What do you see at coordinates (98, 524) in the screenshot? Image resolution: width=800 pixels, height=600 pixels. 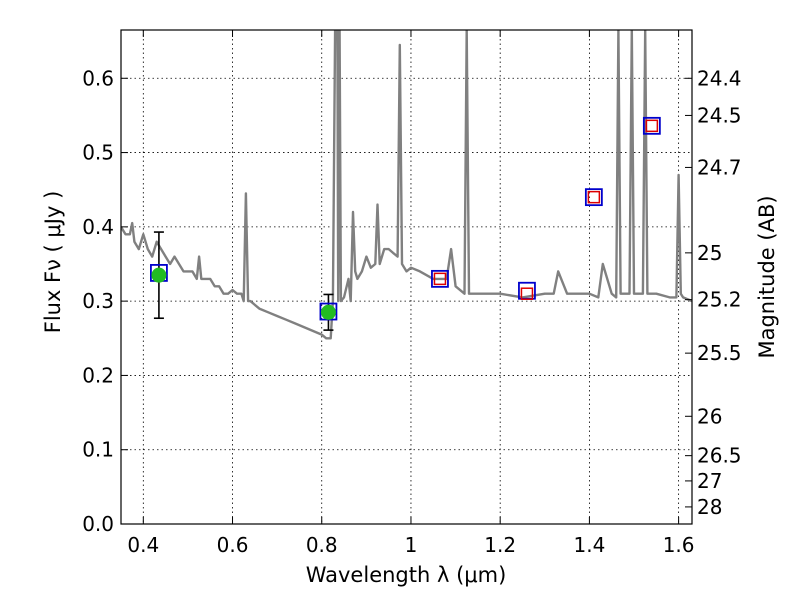 I see `y-tick-label: 0.0` at bounding box center [98, 524].